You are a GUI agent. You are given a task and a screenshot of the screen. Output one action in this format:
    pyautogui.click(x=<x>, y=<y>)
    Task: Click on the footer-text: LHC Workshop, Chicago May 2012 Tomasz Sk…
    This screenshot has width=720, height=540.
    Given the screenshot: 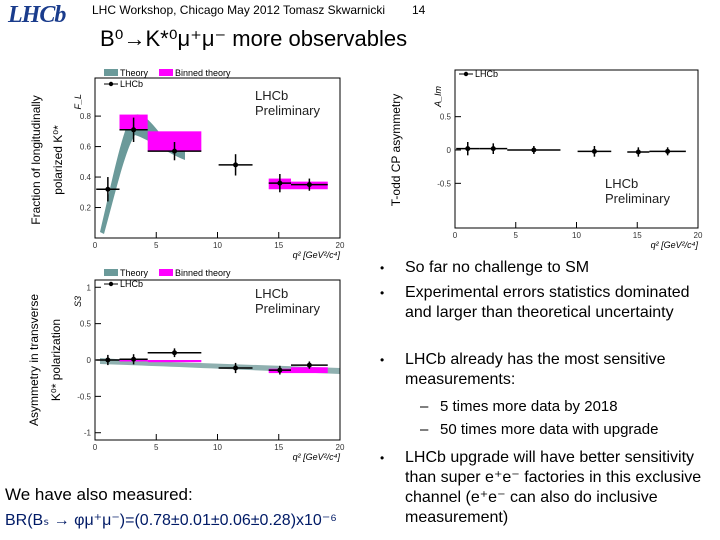 What is the action you would take?
    pyautogui.click(x=239, y=10)
    